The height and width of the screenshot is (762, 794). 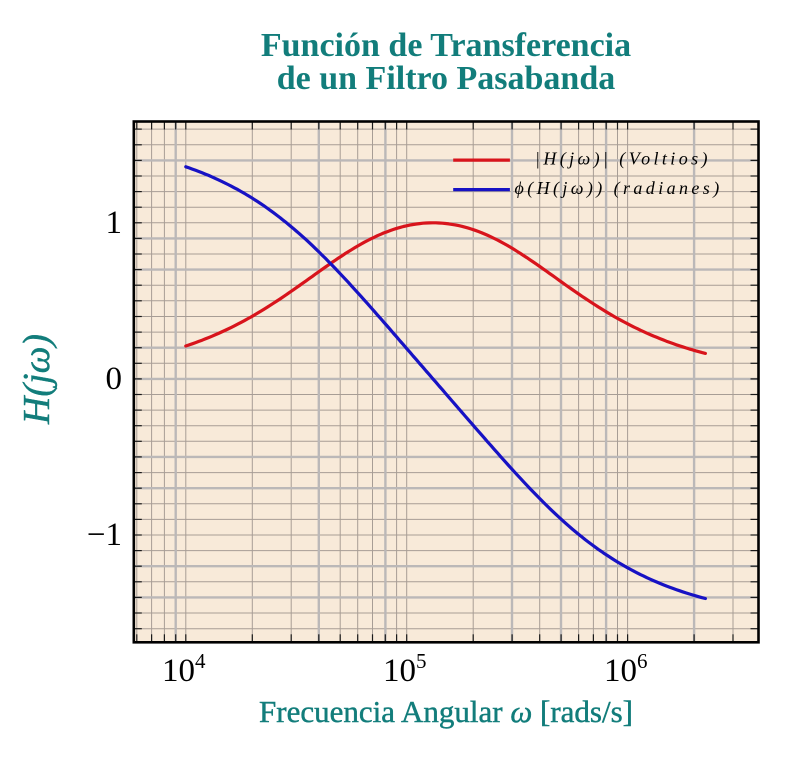 I want to click on svg-text: Función de Transferencia, so click(x=446, y=45).